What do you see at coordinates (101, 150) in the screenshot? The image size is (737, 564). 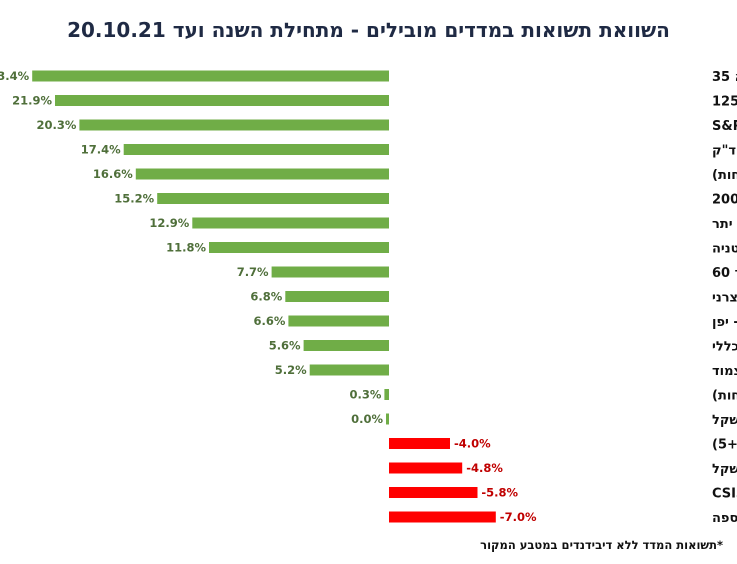 I see `bar-value-label: 17.4%` at bounding box center [101, 150].